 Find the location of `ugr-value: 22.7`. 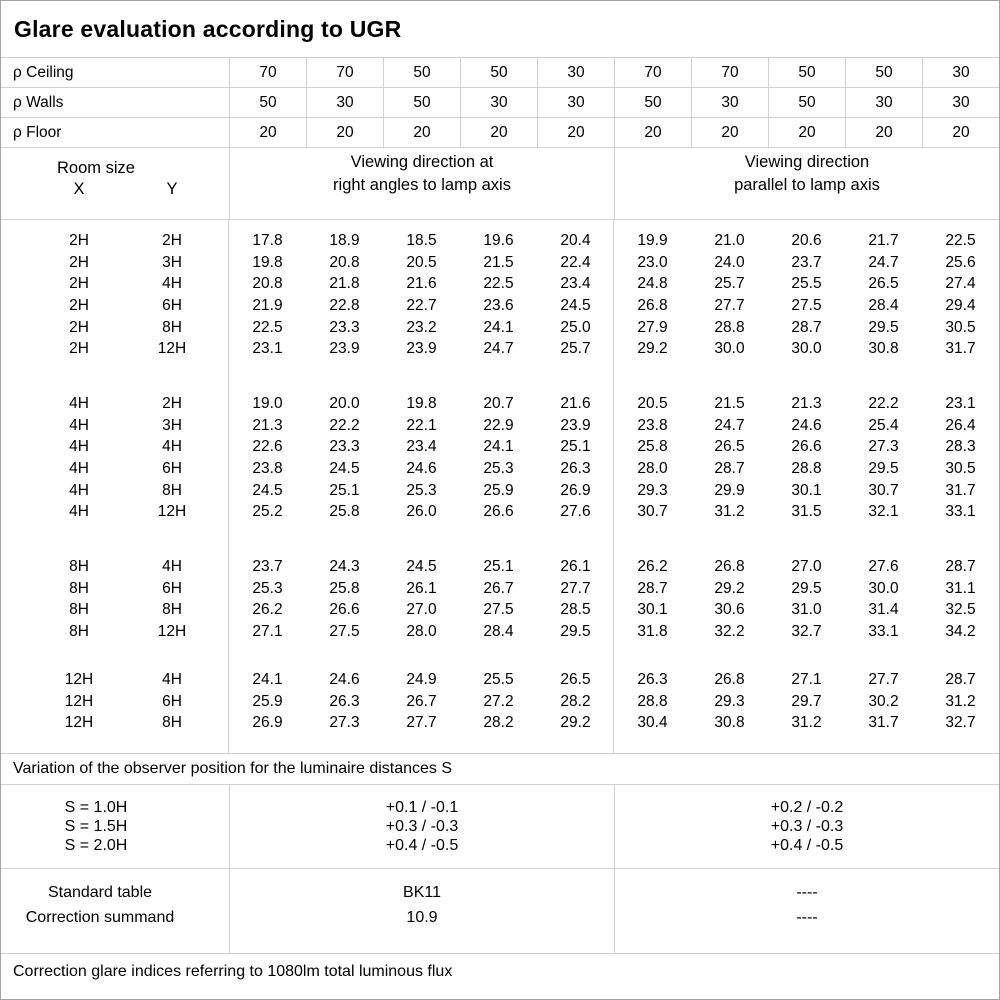

ugr-value: 22.7 is located at coordinates (421, 305).